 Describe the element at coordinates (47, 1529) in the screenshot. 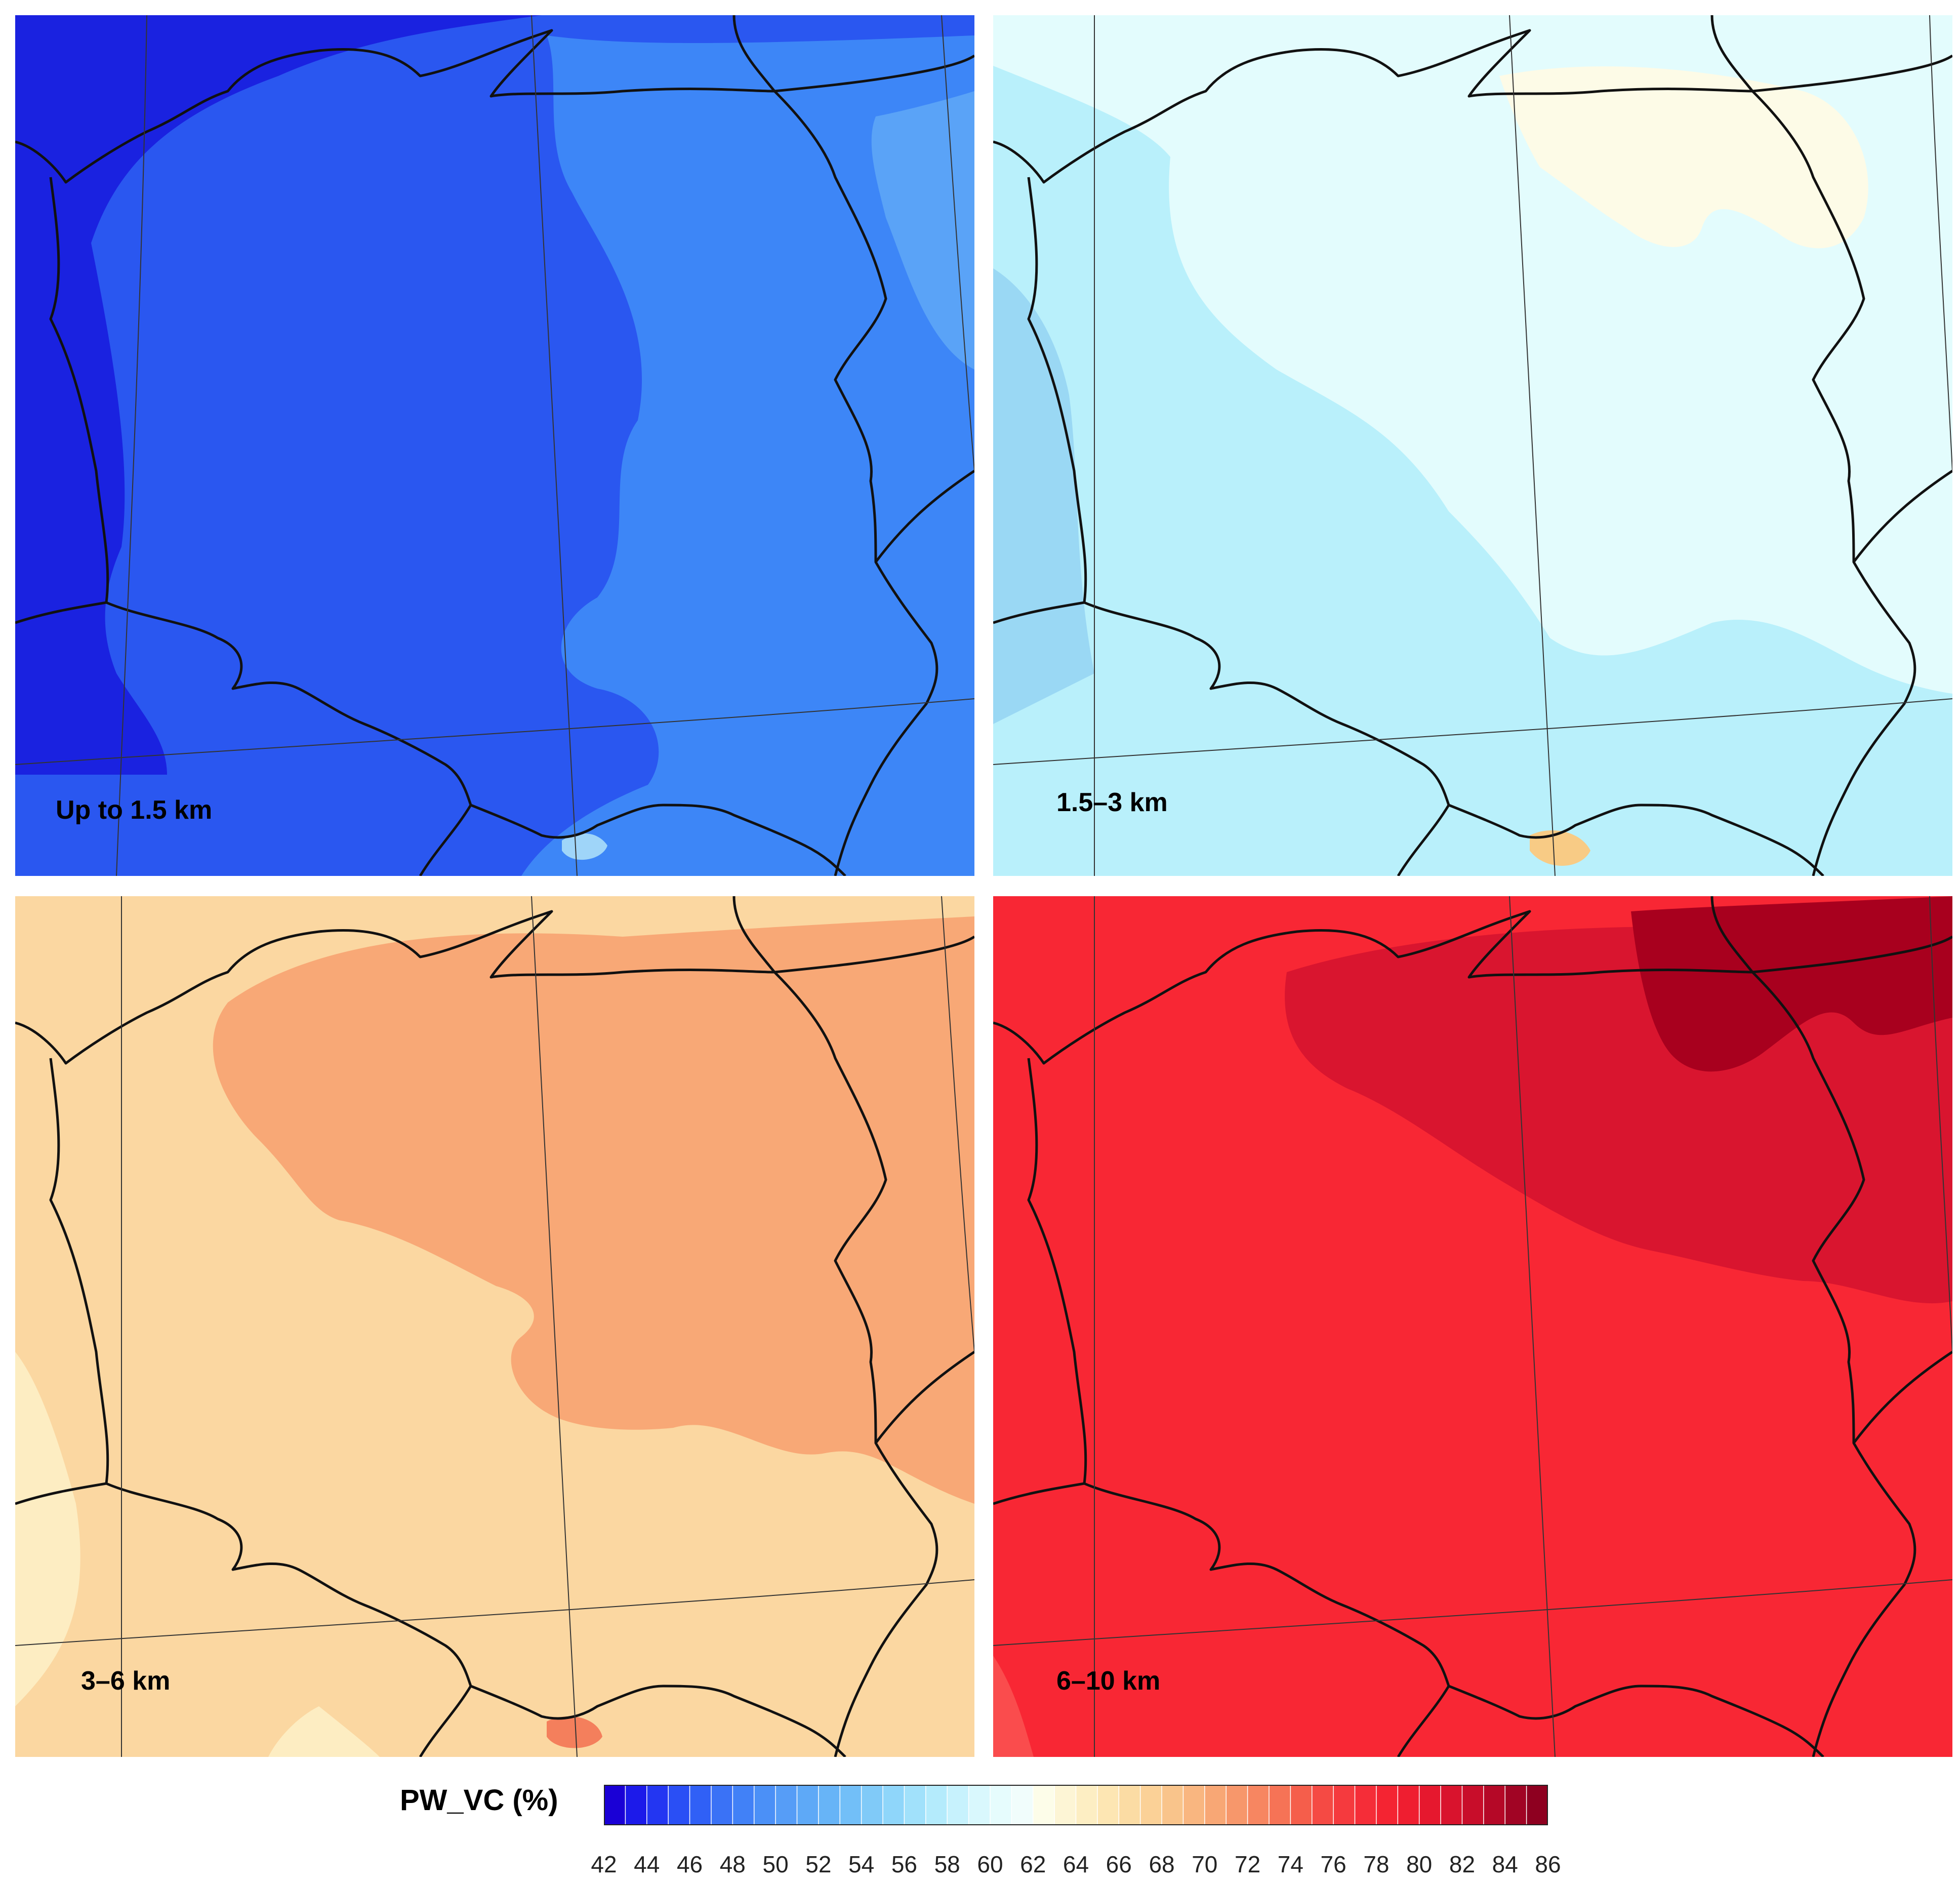

I see `field-zone-pale` at that location.